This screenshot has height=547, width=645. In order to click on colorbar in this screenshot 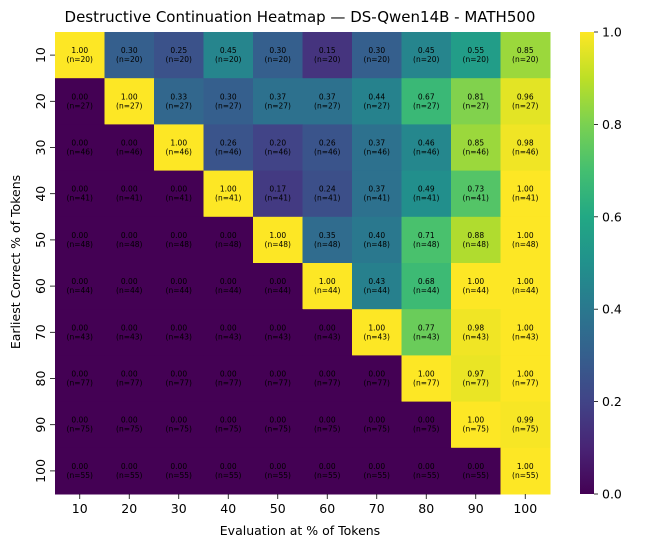, I will do `click(587, 263)`.